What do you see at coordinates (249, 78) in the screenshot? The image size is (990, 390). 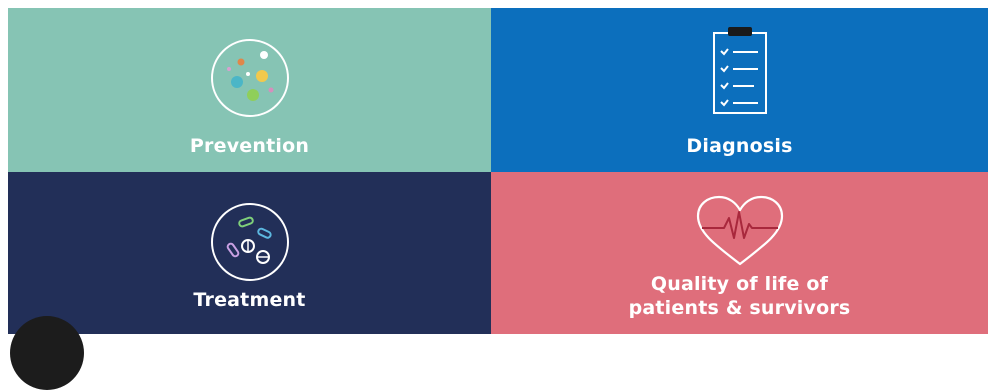 I see `microbes-circle-icon` at bounding box center [249, 78].